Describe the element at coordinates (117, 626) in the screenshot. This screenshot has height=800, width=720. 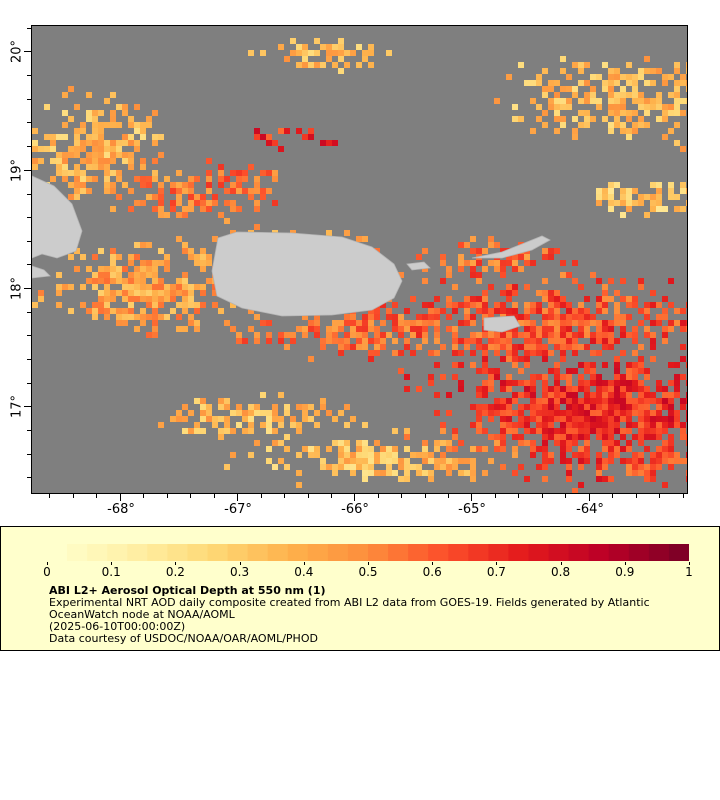
I see `legend-date: (2025-06-10T00:00:00Z)` at that location.